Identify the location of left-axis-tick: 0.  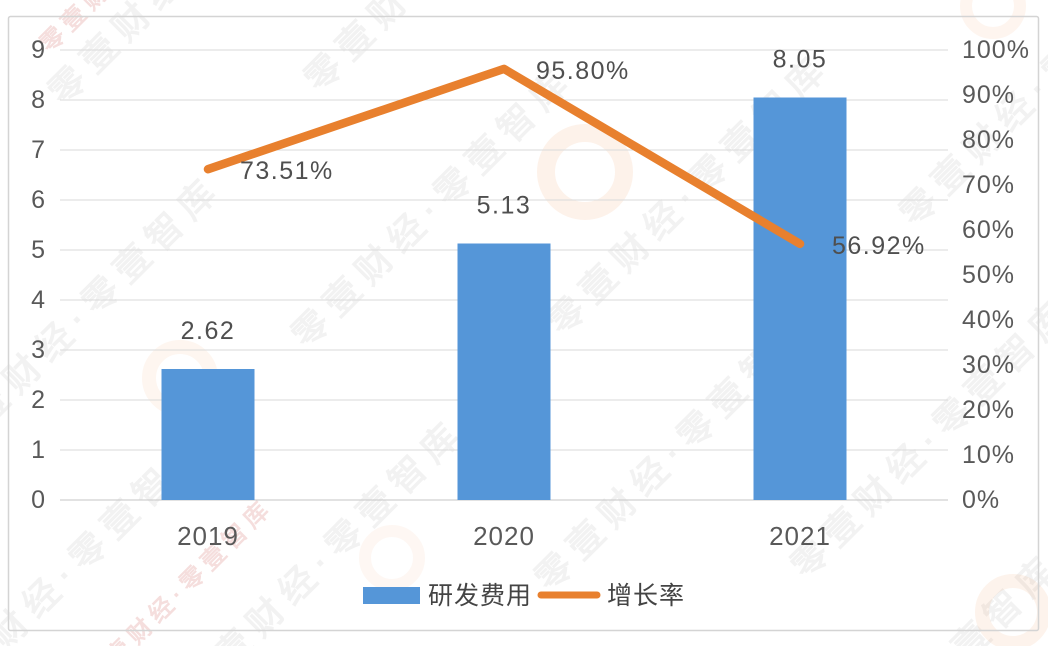
(38, 500).